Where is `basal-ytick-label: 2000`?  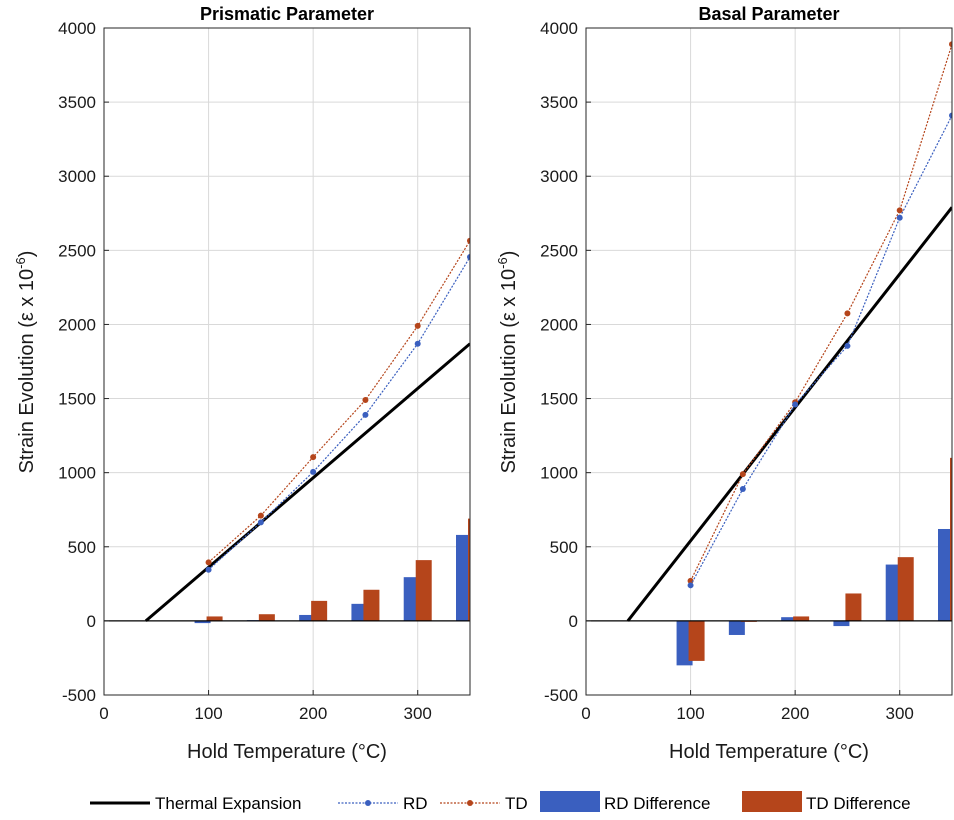 basal-ytick-label: 2000 is located at coordinates (559, 324).